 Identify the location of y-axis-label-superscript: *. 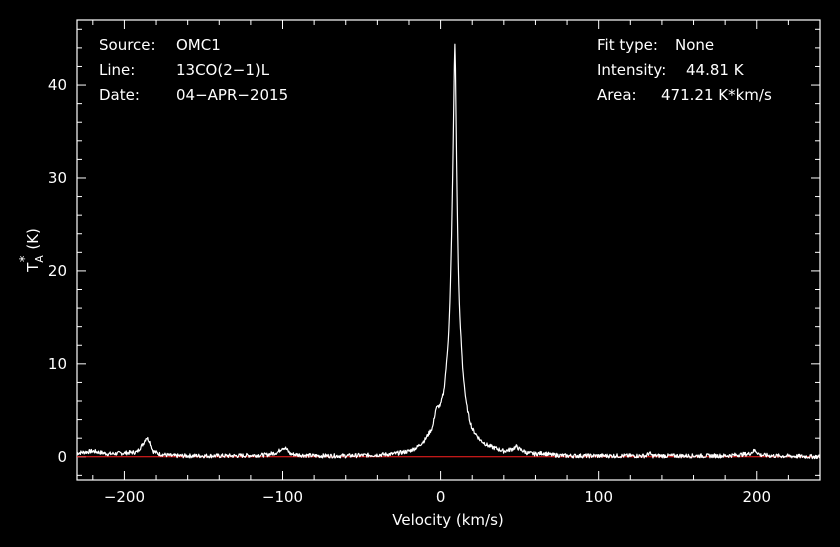
(25, 258).